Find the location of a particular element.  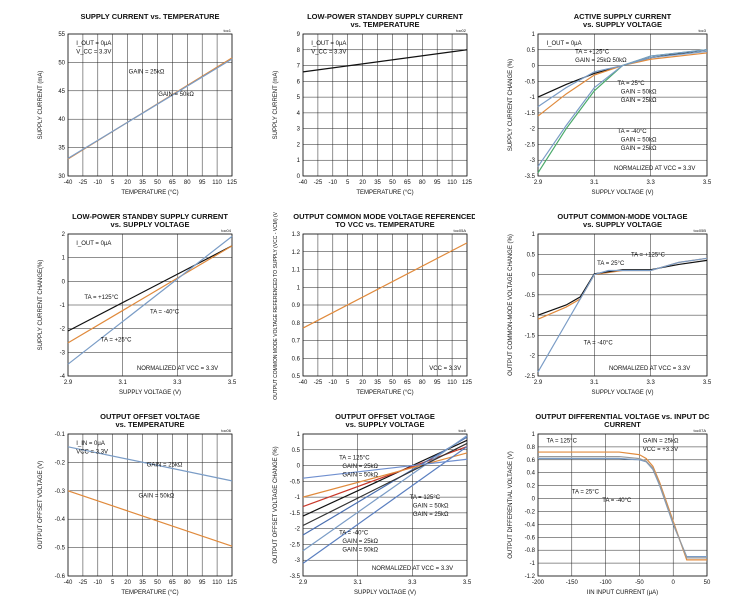

annotation: I_IN = 0µA is located at coordinates (90, 444).